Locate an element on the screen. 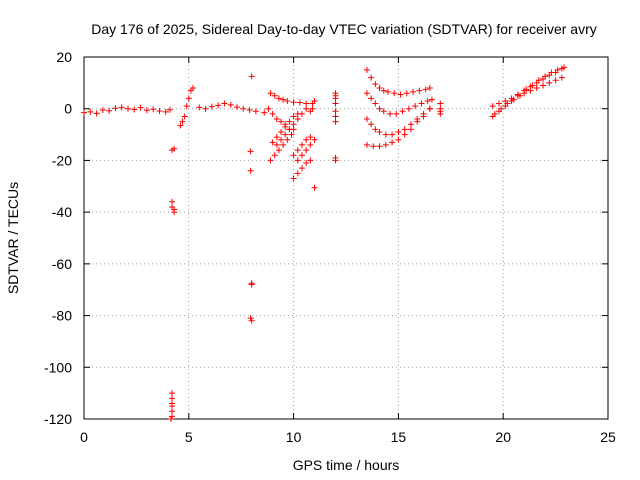 This screenshot has height=480, width=640. series-pass-19-23h-a is located at coordinates (527, 97).